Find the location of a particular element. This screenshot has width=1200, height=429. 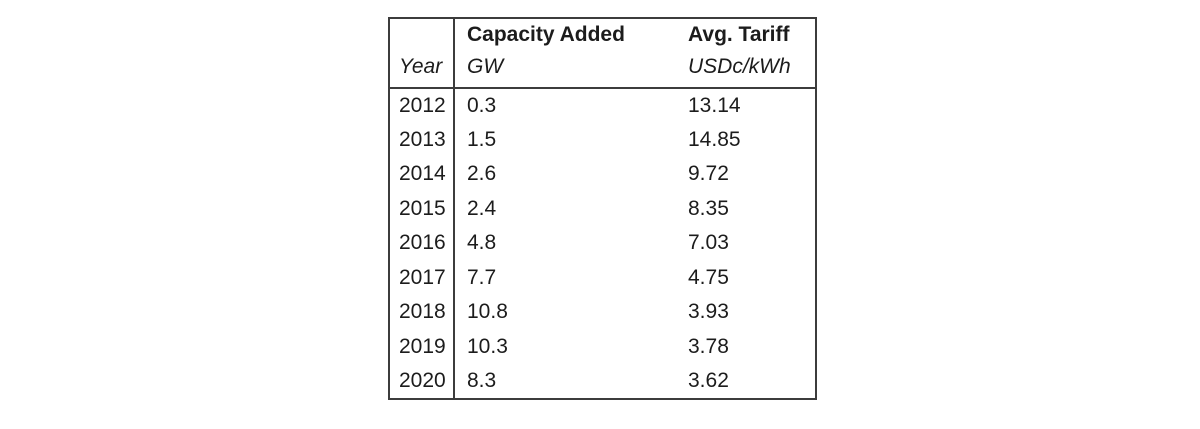

table-row: 2014 2.6 9.72 is located at coordinates (602, 174).